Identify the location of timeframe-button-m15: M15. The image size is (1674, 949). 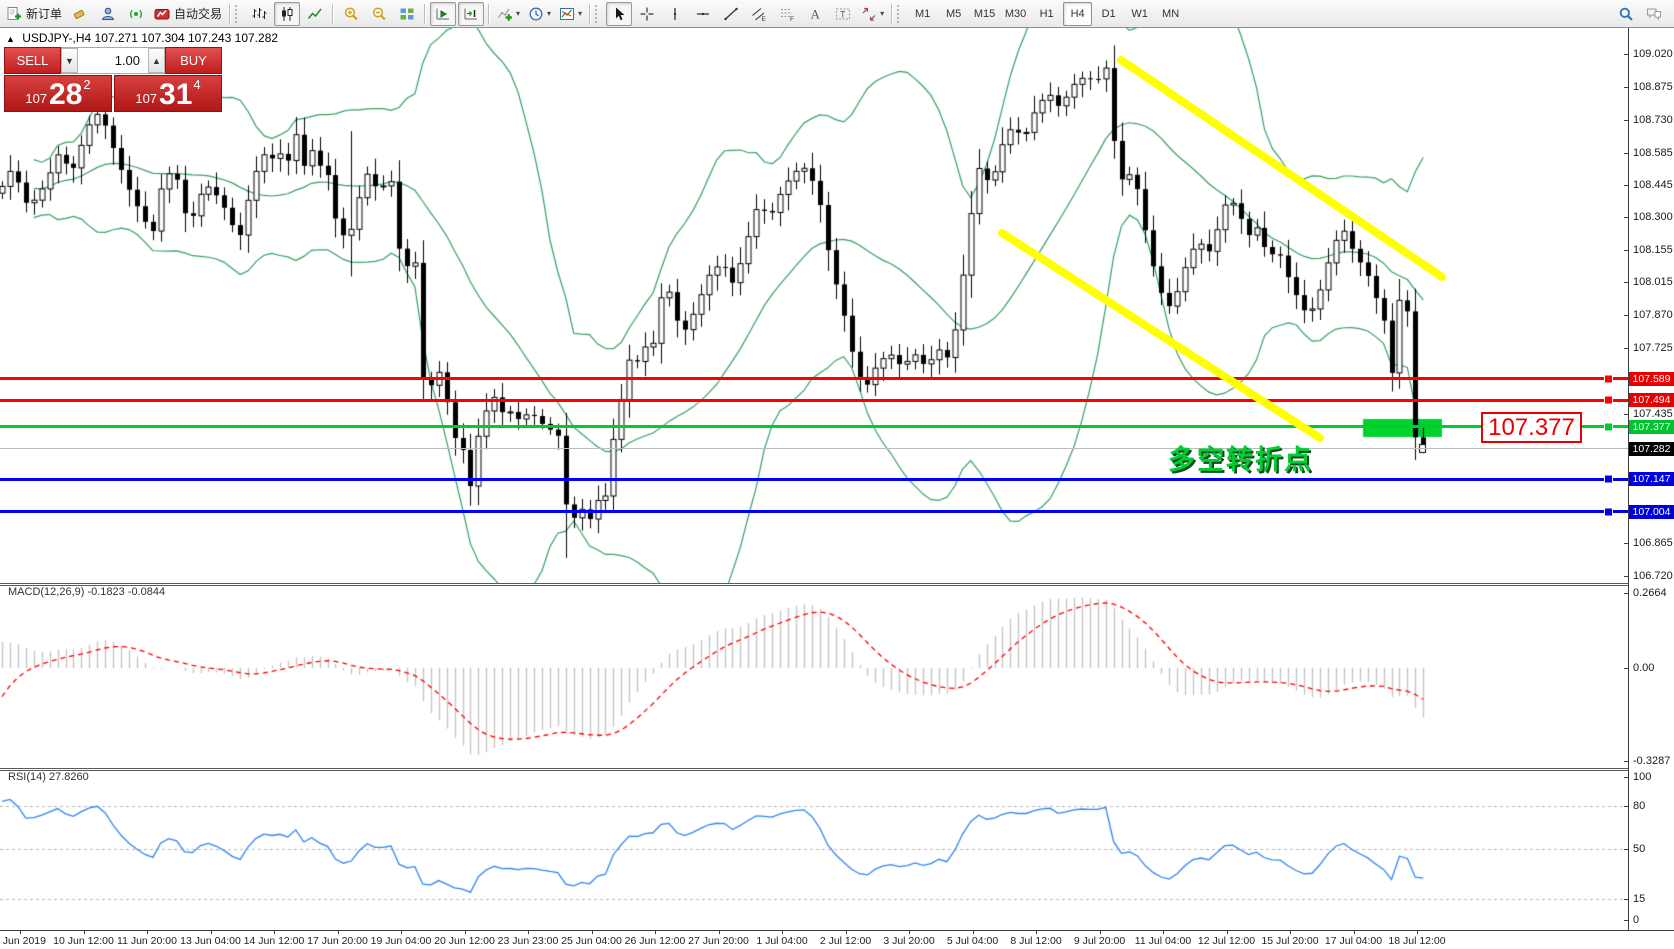
(984, 13).